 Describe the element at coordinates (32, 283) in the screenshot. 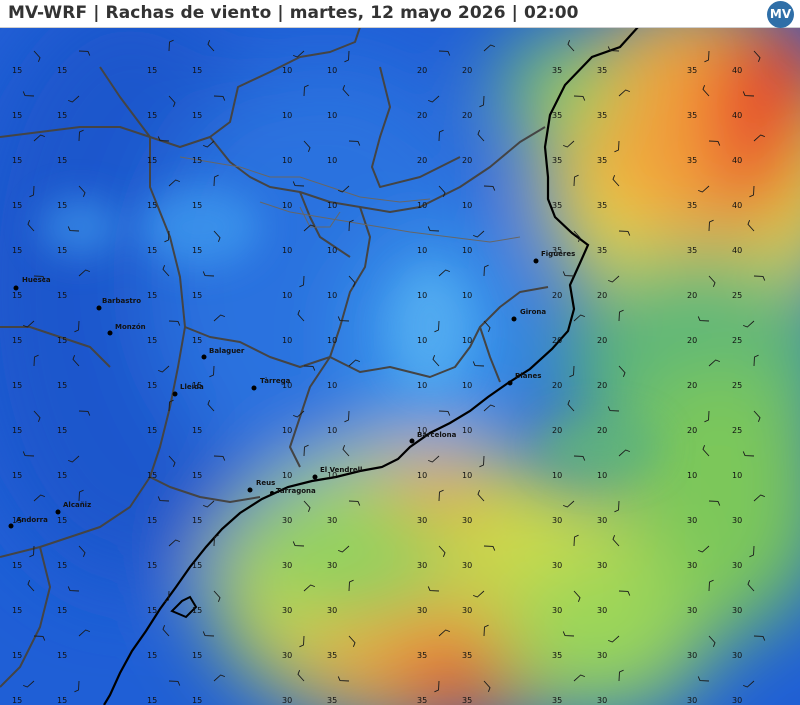

I see `city-huesca: Huesca` at that location.